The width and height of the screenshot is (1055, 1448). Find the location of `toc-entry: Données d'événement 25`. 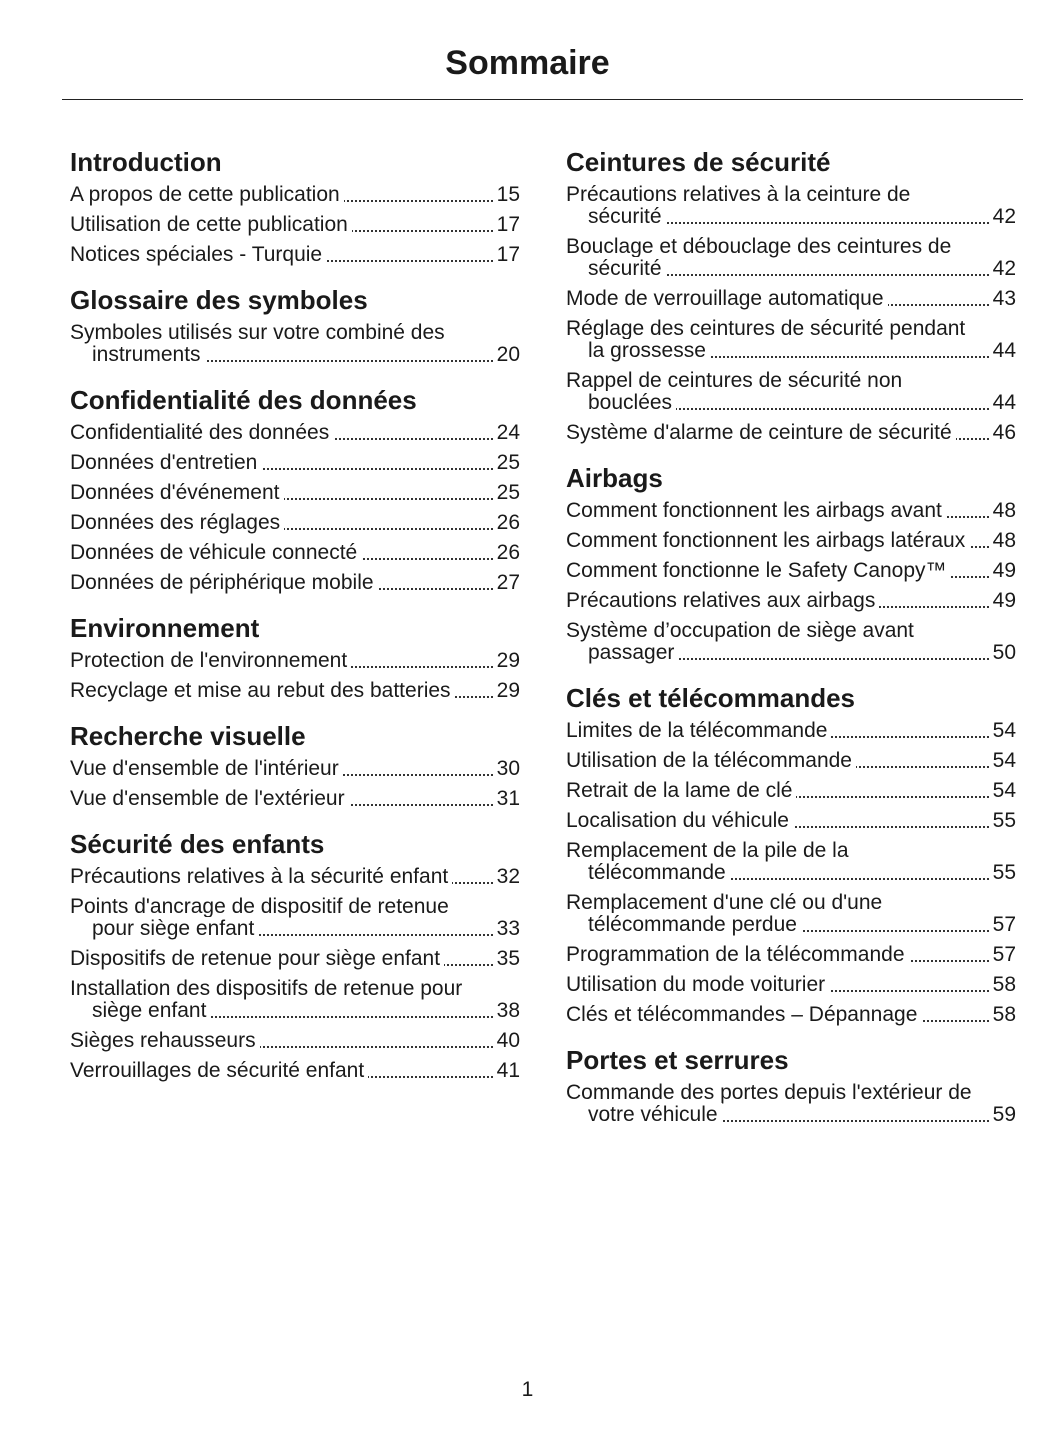

toc-entry: Données d'événement 25 is located at coordinates (295, 492).